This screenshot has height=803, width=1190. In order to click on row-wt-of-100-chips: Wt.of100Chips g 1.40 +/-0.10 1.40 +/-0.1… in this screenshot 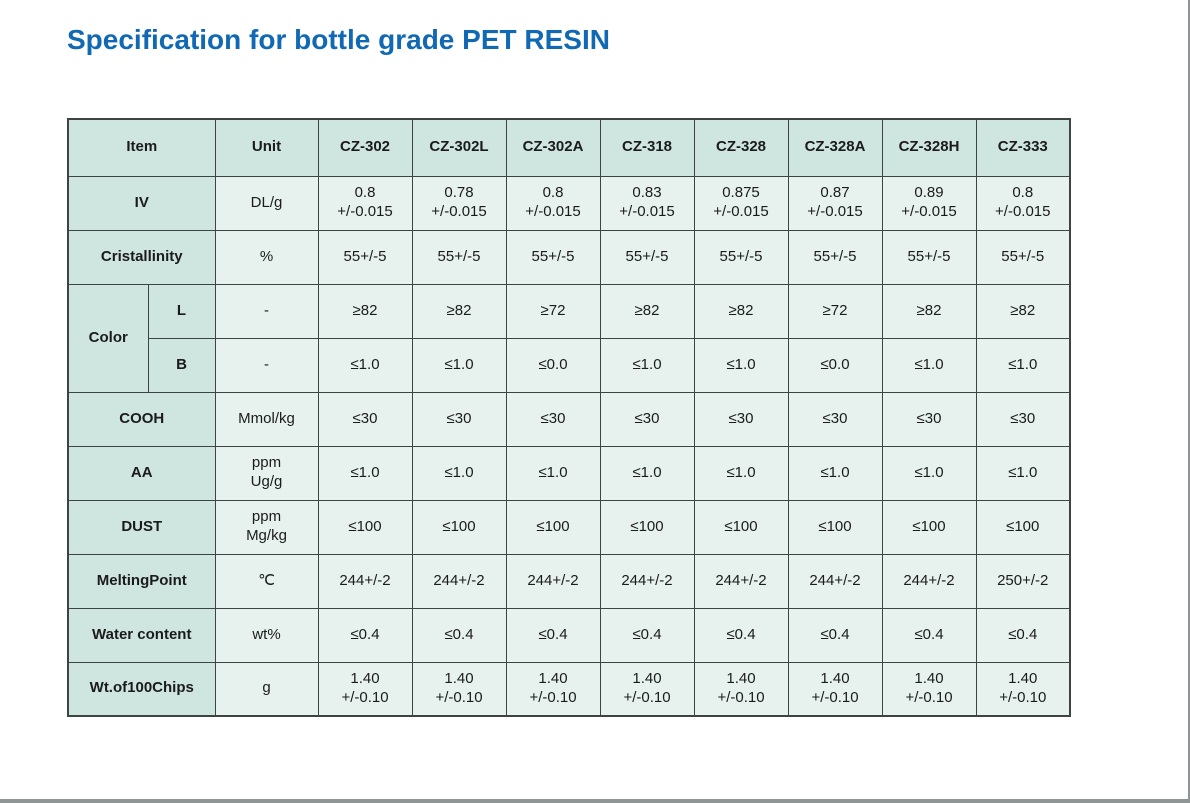, I will do `click(569, 689)`.